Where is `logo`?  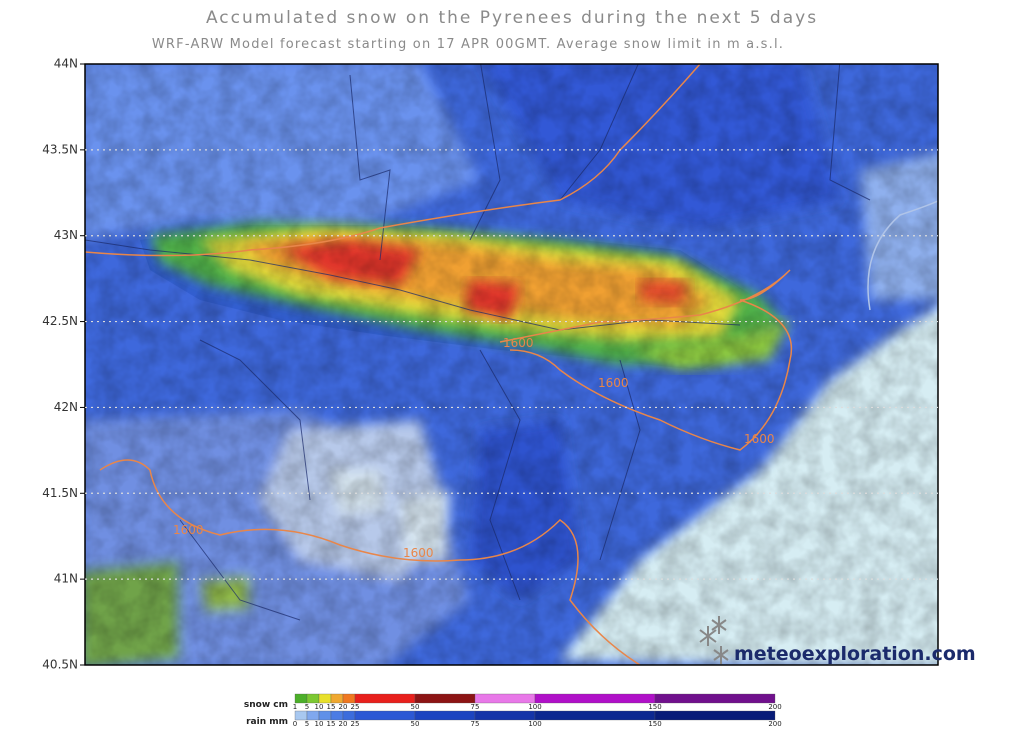
logo is located at coordinates (714, 640).